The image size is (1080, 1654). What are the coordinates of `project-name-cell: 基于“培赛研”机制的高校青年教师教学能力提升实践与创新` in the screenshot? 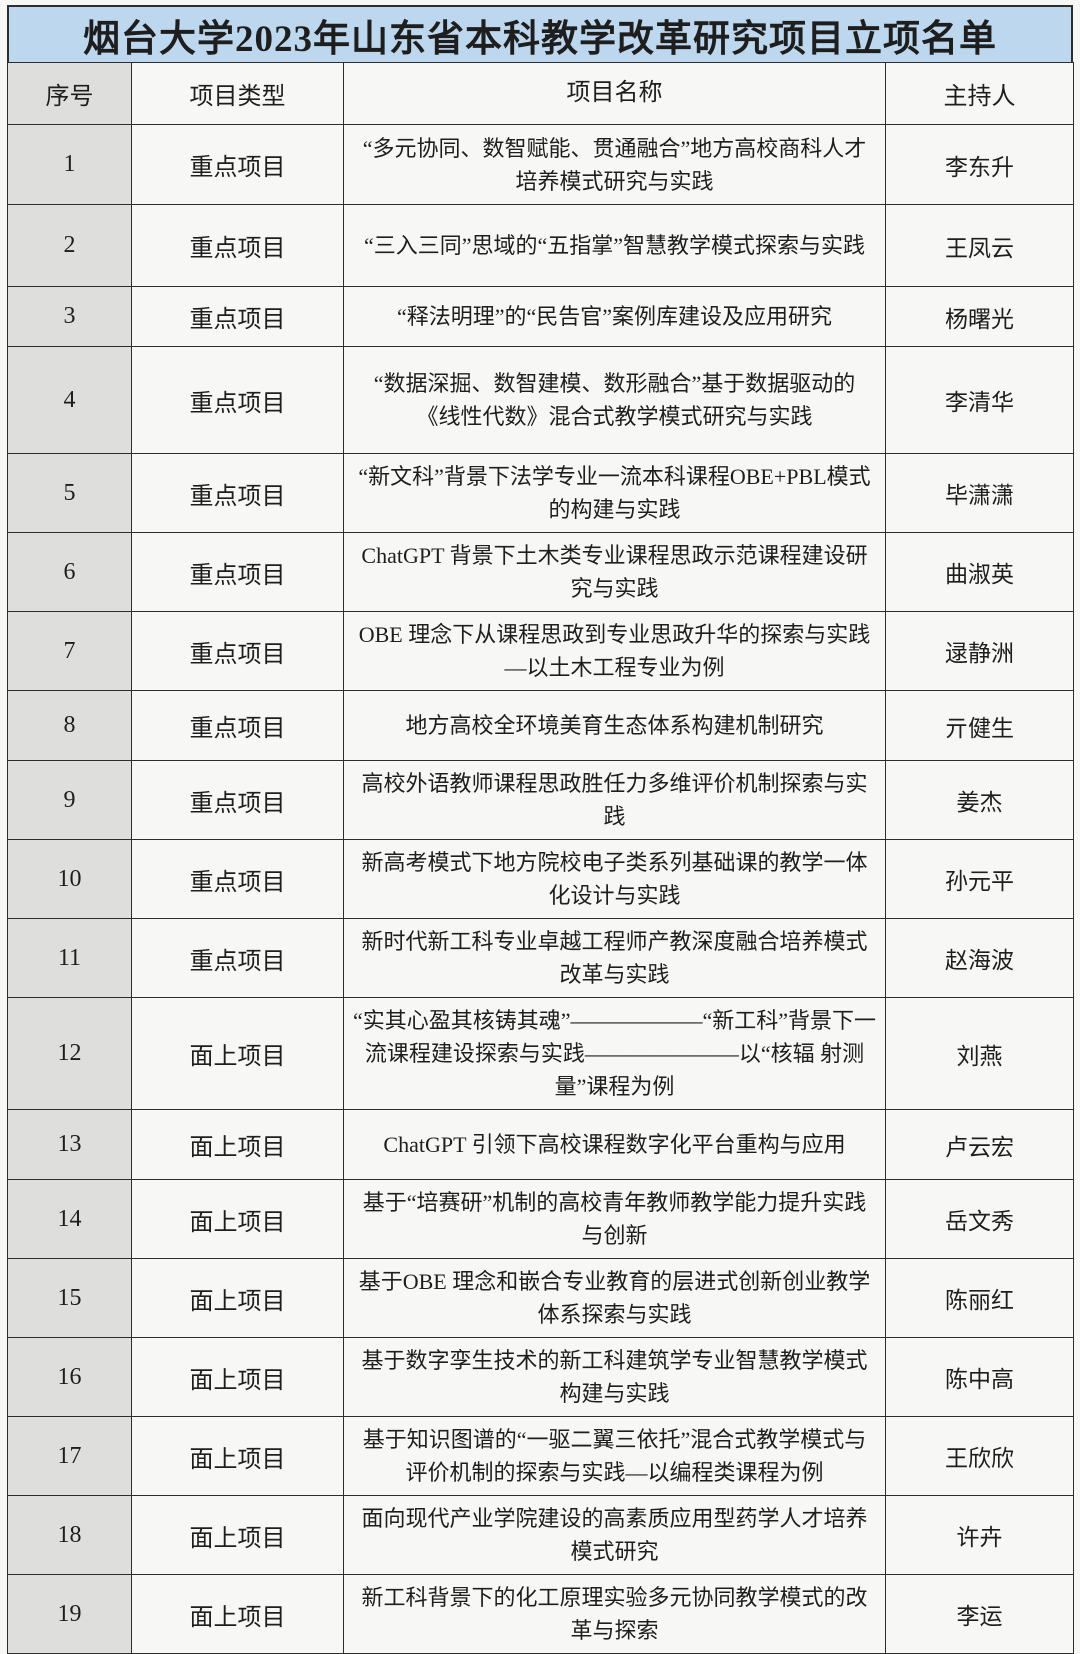 It's located at (614, 1219).